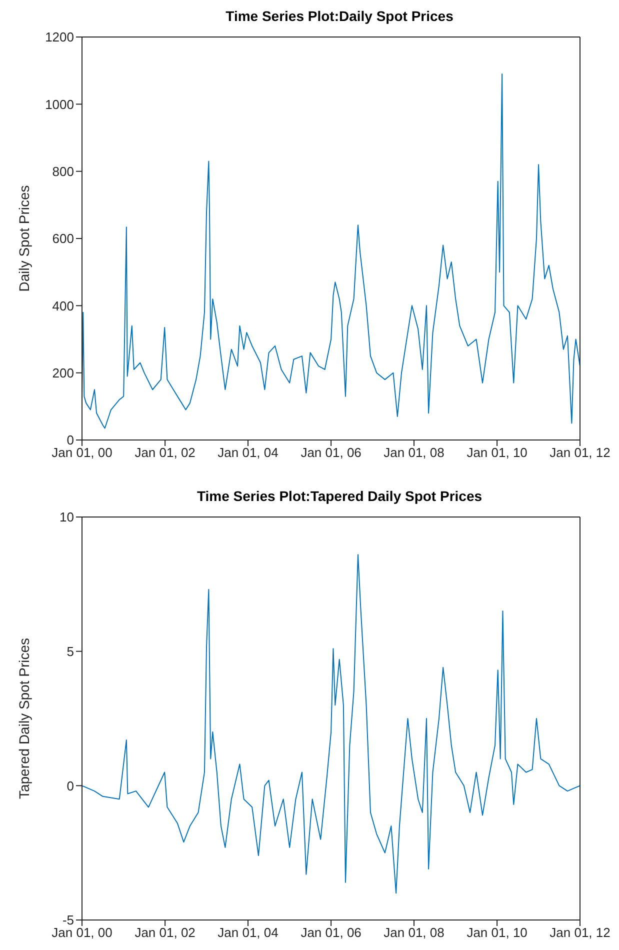  I want to click on y-tick-label: 200, so click(63, 372).